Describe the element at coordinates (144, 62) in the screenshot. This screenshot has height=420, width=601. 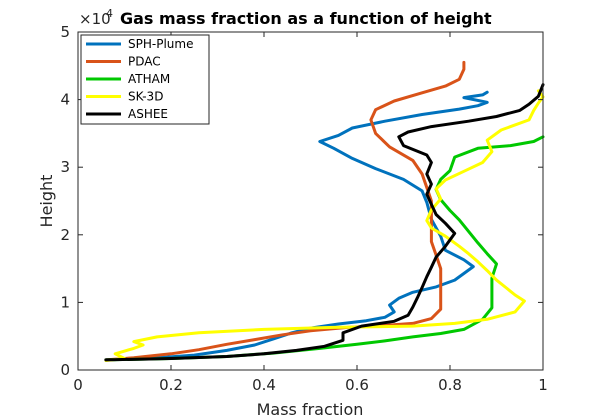
I see `legend-label: PDAC` at that location.